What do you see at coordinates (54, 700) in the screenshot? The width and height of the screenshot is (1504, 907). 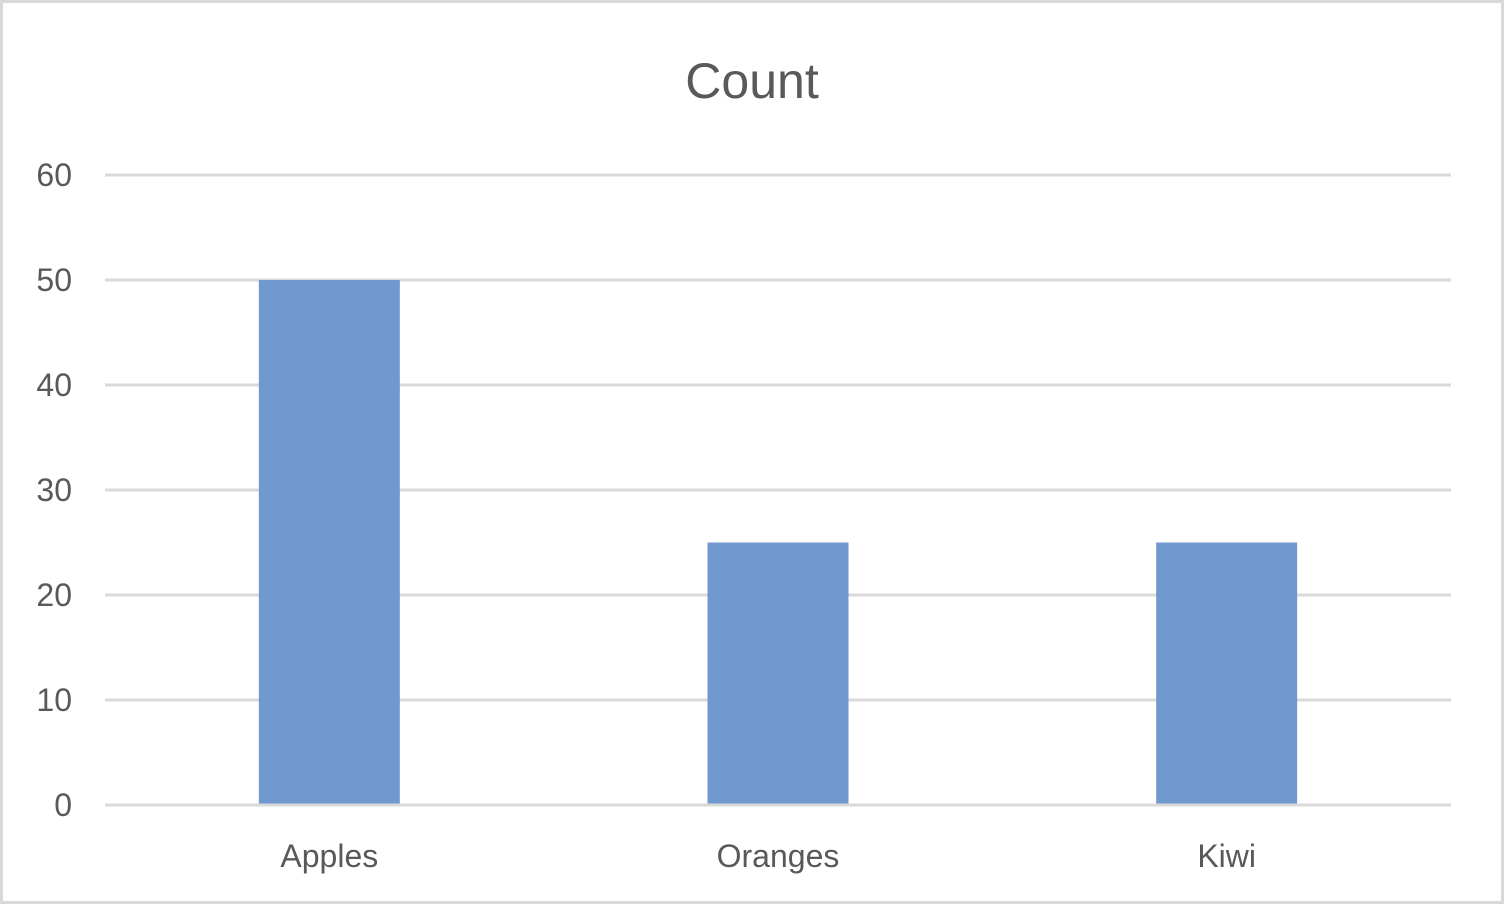 I see `y-tick-label: 10` at bounding box center [54, 700].